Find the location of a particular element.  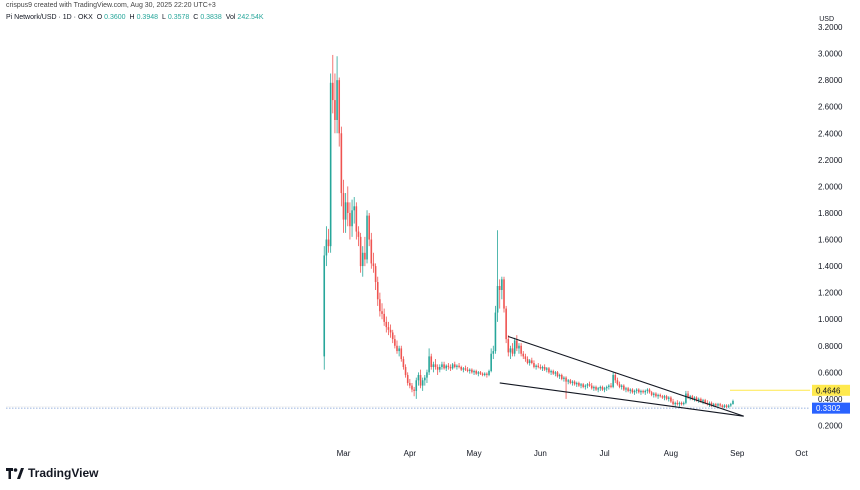

price-badge-text: 0.3302 is located at coordinates (828, 408).